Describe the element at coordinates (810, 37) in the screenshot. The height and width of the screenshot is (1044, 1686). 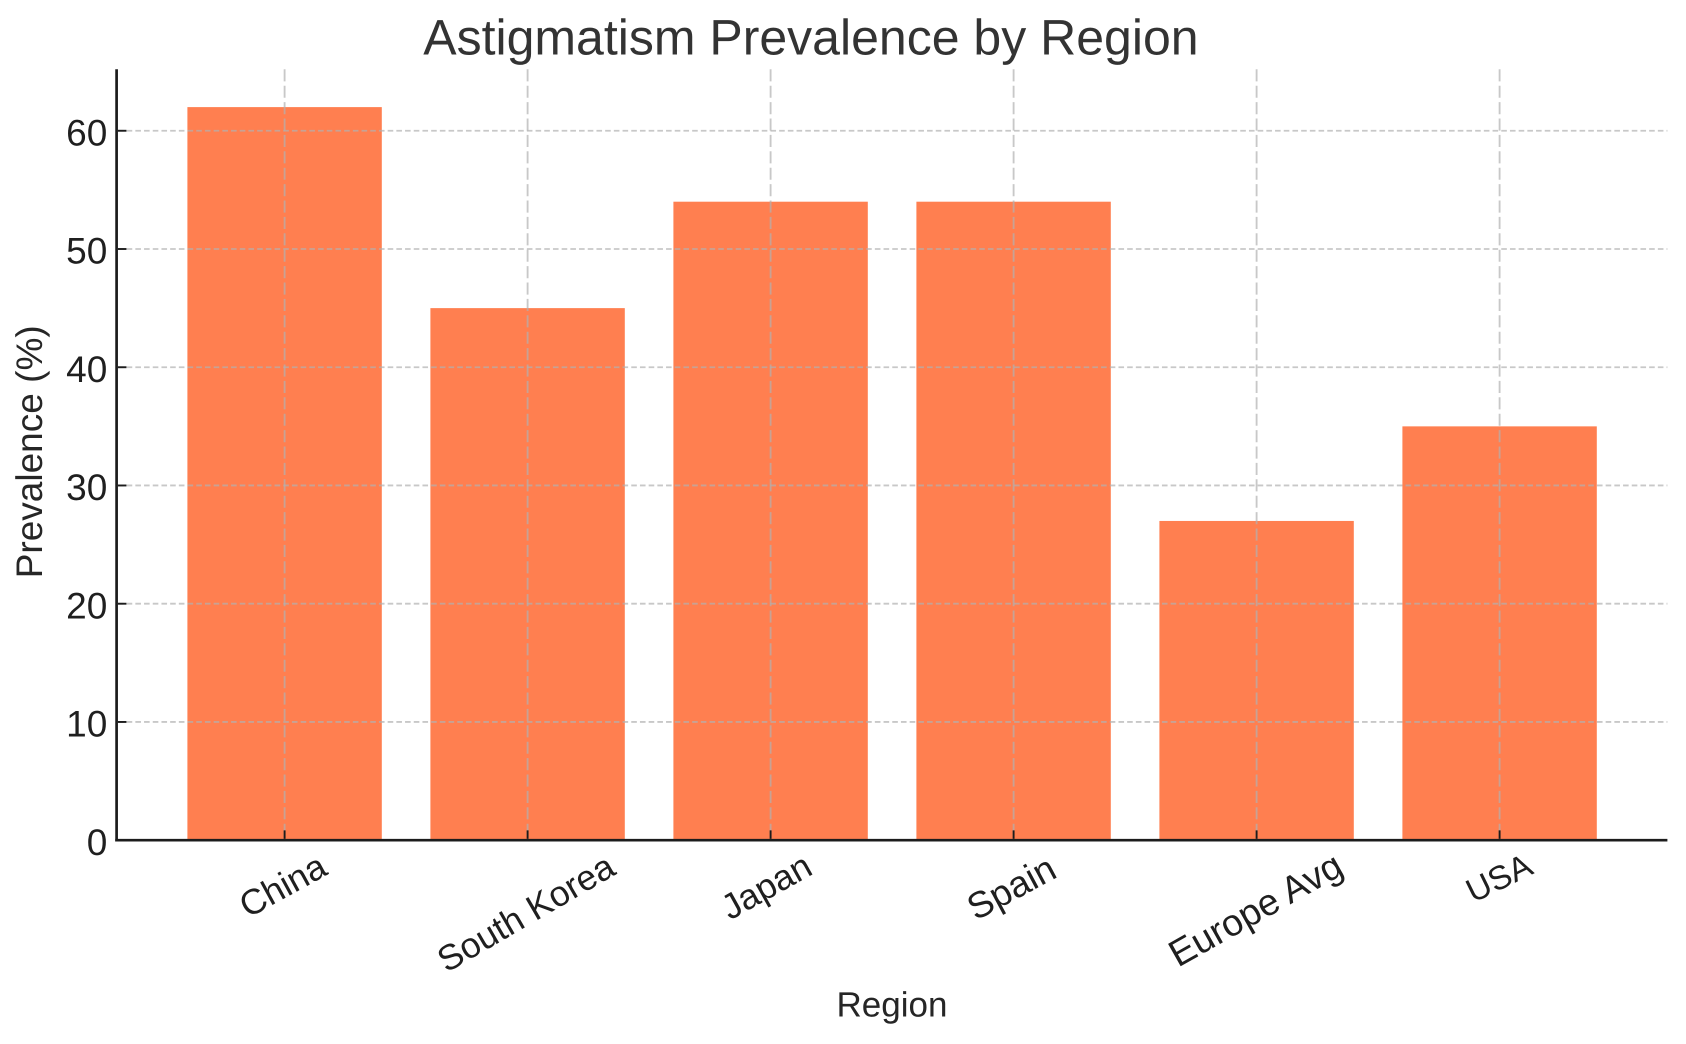
I see `svg-text:Astigmatism Prevalence by Regi: Astigmatism Prevalence by Region` at that location.